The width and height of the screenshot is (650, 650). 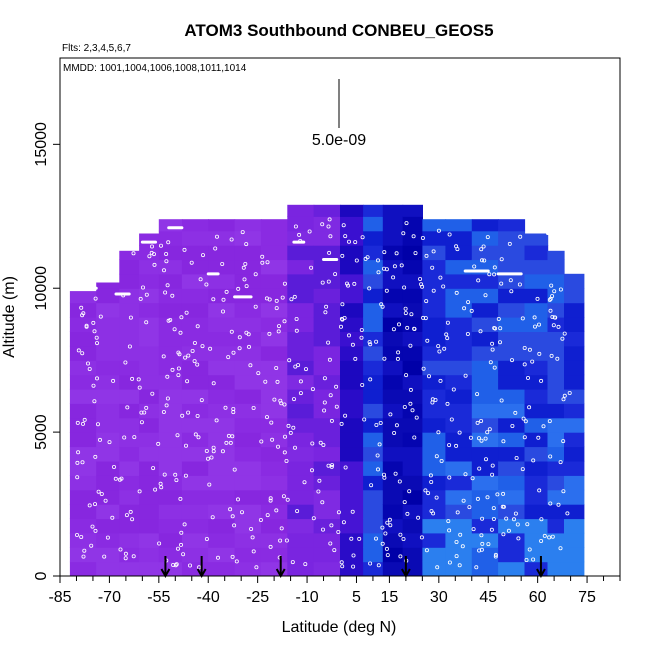 What do you see at coordinates (339, 627) in the screenshot?
I see `x-axis-label: Latitude (deg N)` at bounding box center [339, 627].